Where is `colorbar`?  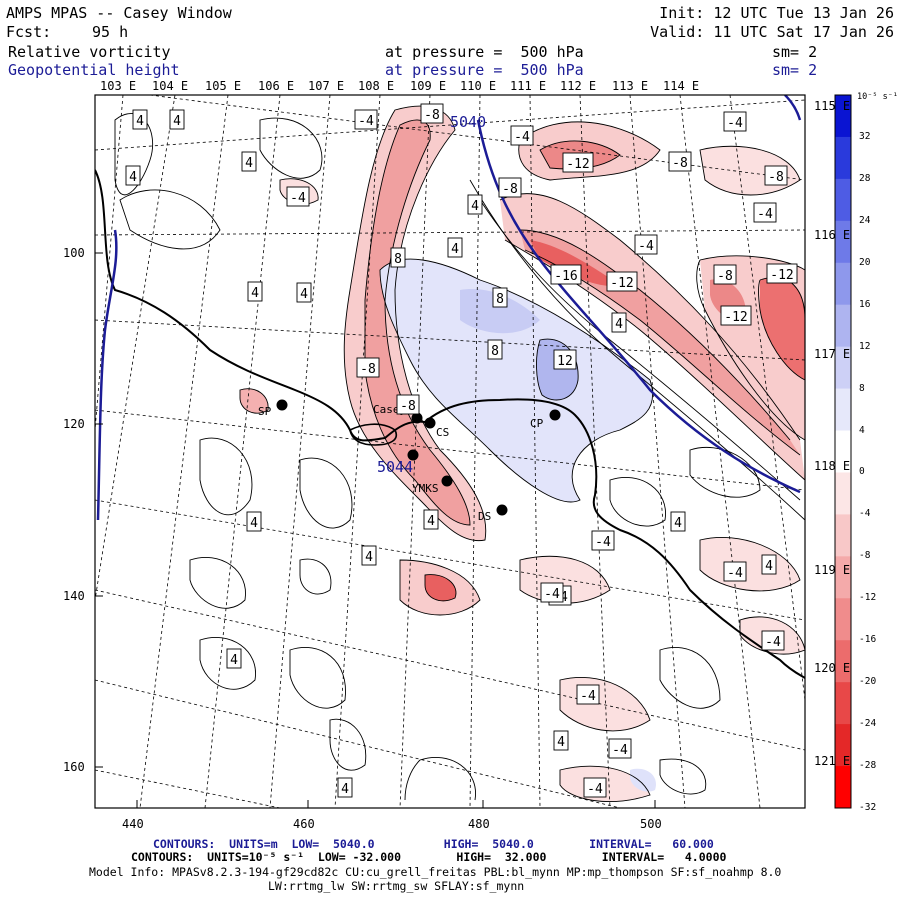
colorbar is located at coordinates (843, 451).